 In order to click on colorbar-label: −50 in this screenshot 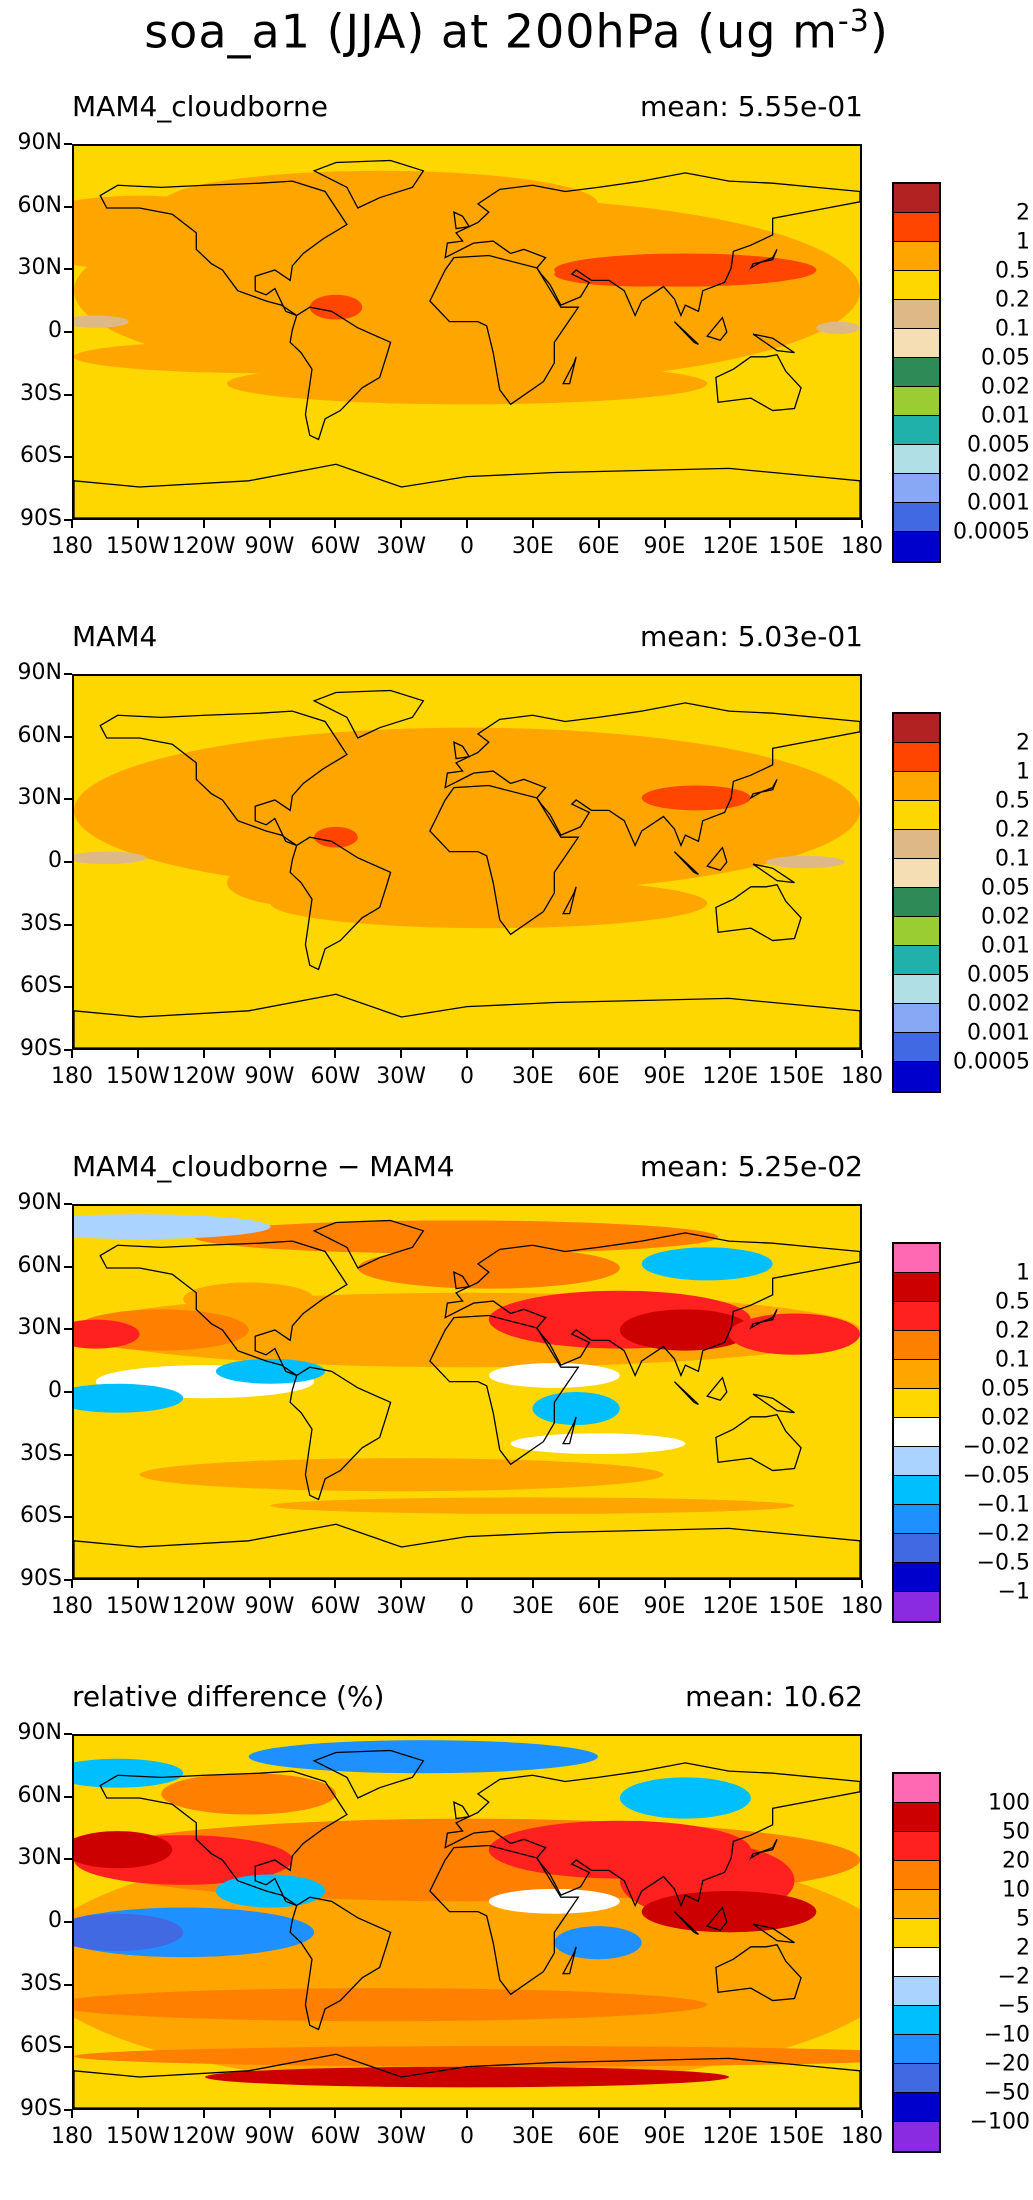, I will do `click(1006, 2093)`.